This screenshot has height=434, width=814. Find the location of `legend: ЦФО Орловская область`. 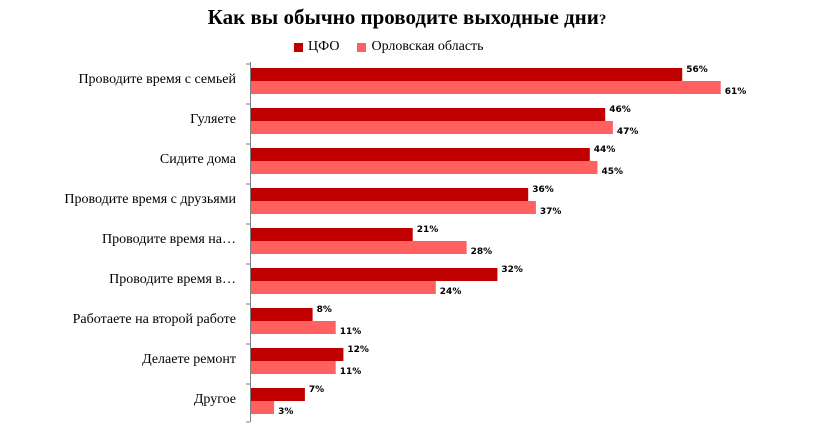

legend: ЦФО Орловская область is located at coordinates (398, 47).